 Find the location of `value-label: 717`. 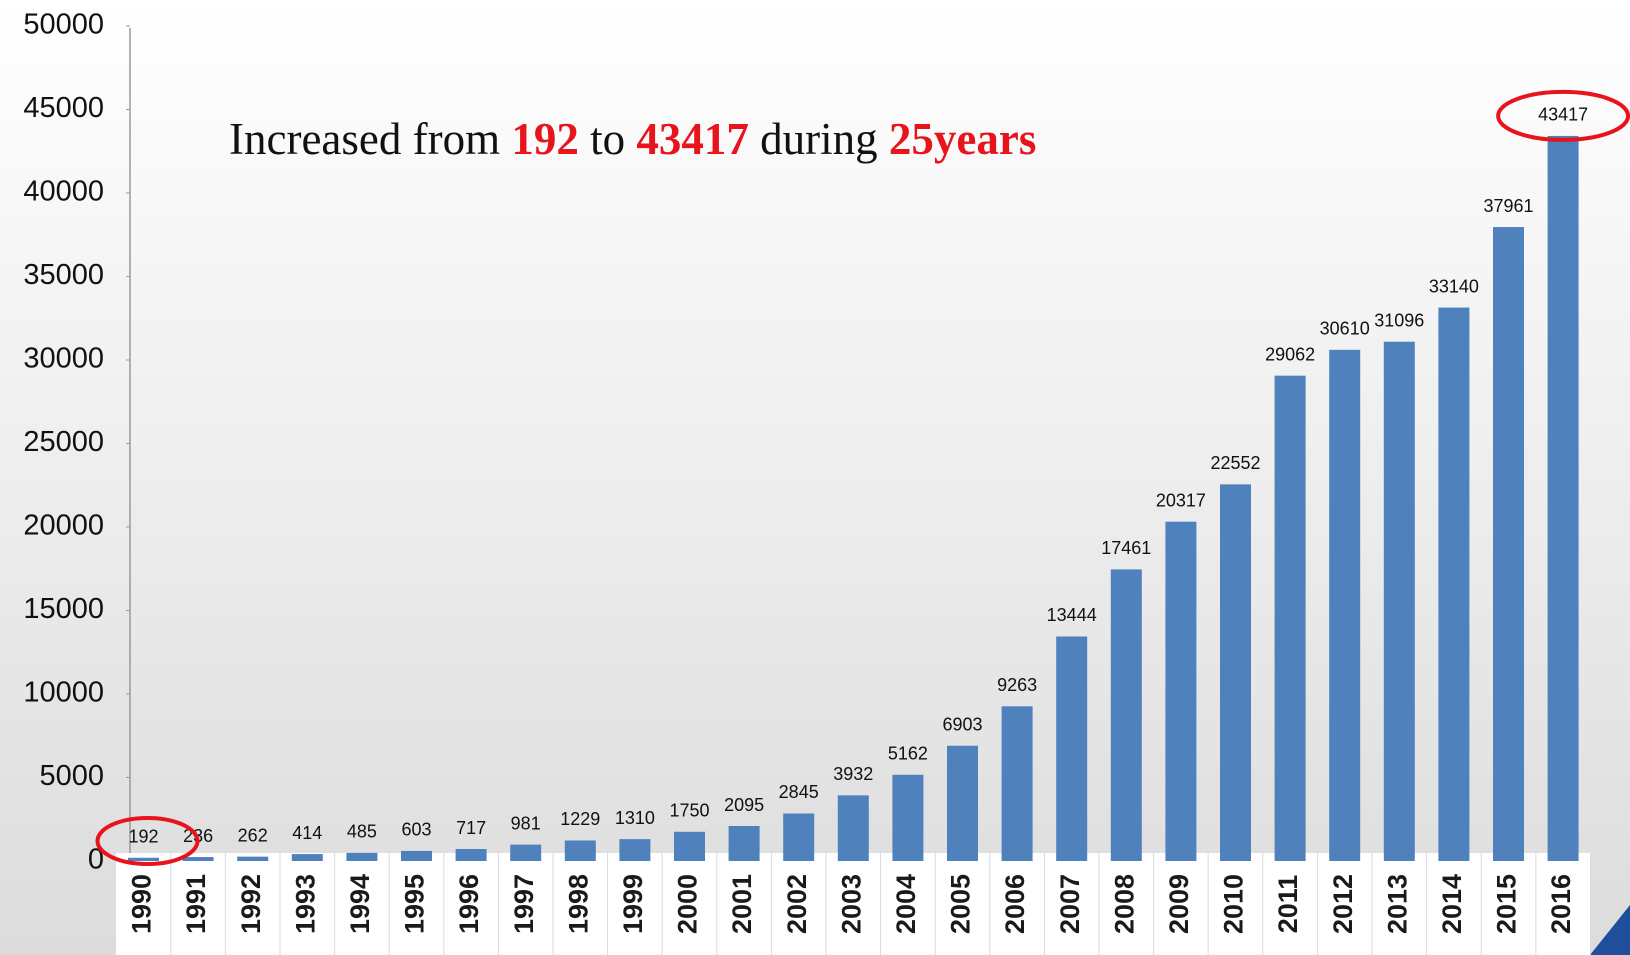

value-label: 717 is located at coordinates (471, 828).